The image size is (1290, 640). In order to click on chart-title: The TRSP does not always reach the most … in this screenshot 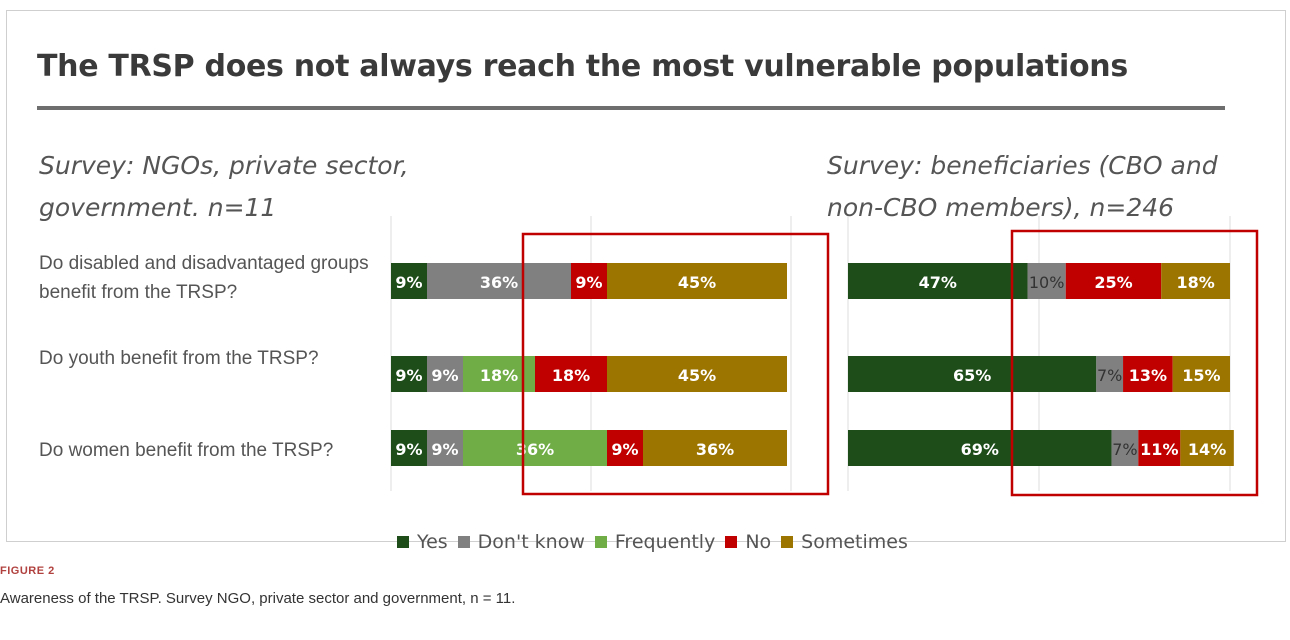, I will do `click(582, 66)`.